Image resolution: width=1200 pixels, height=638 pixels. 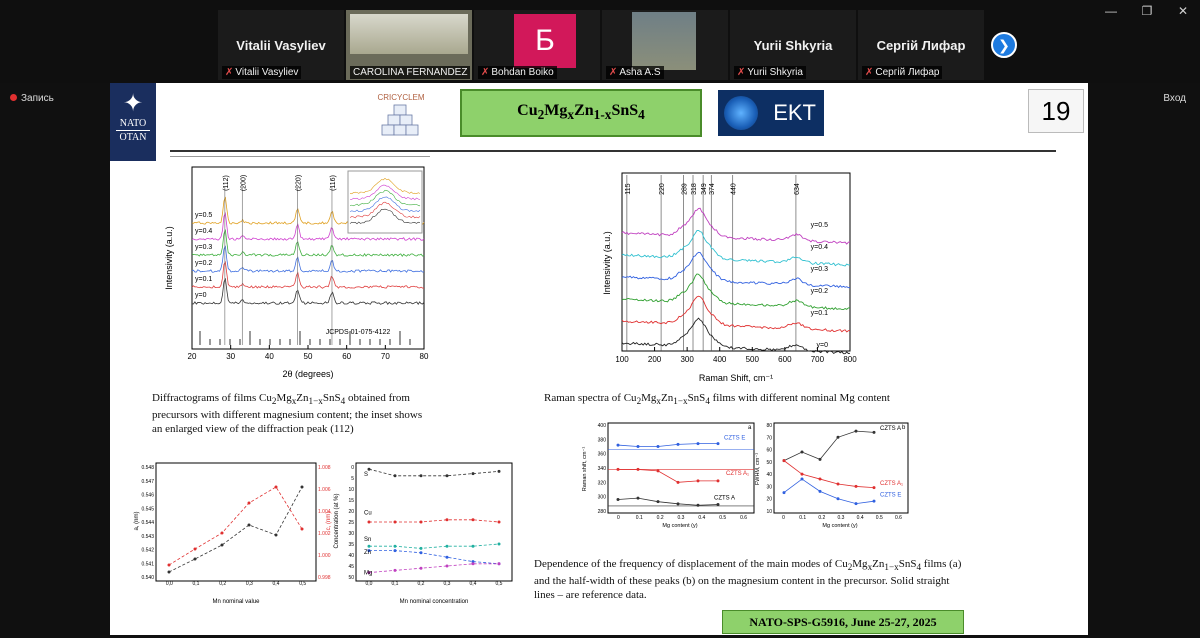 What do you see at coordinates (1147, 11) in the screenshot?
I see `restore-icon: ❐` at bounding box center [1147, 11].